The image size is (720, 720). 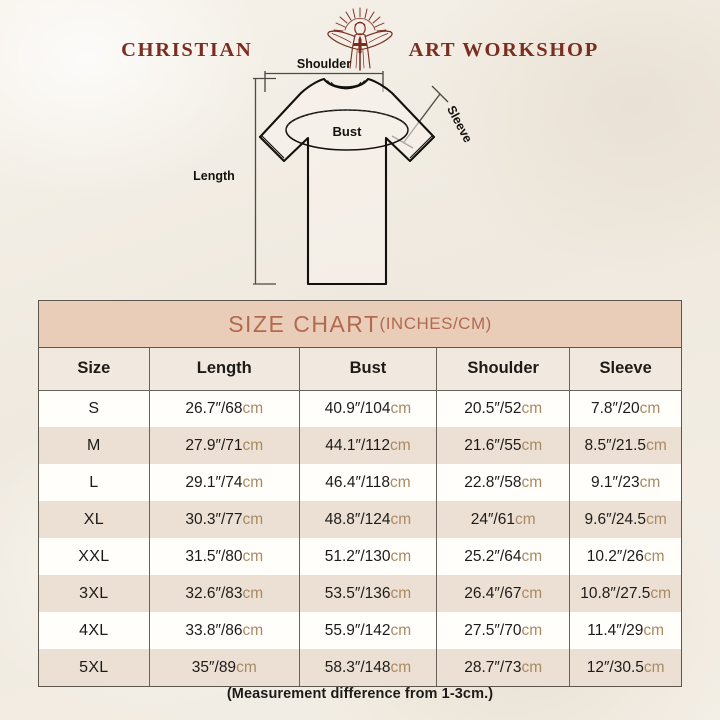 What do you see at coordinates (503, 408) in the screenshot?
I see `cell-shoulder: 20.5″/52cm` at bounding box center [503, 408].